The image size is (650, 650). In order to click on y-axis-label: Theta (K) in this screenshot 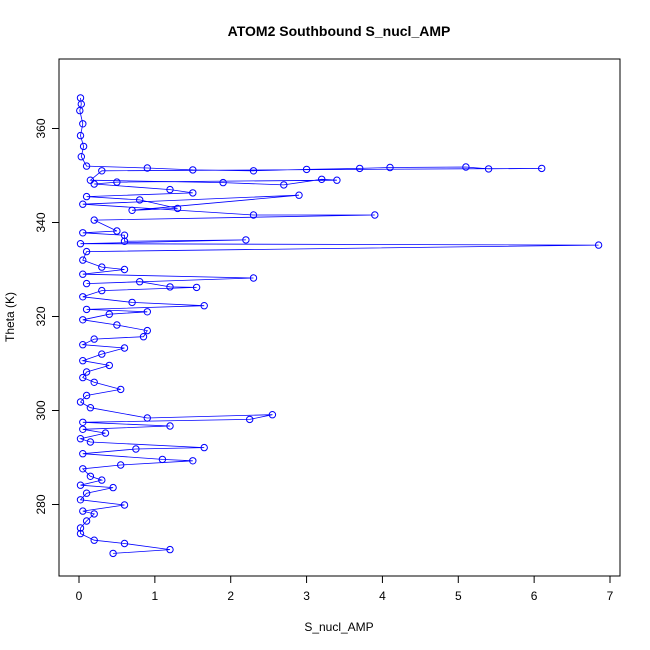, I will do `click(10, 317)`.